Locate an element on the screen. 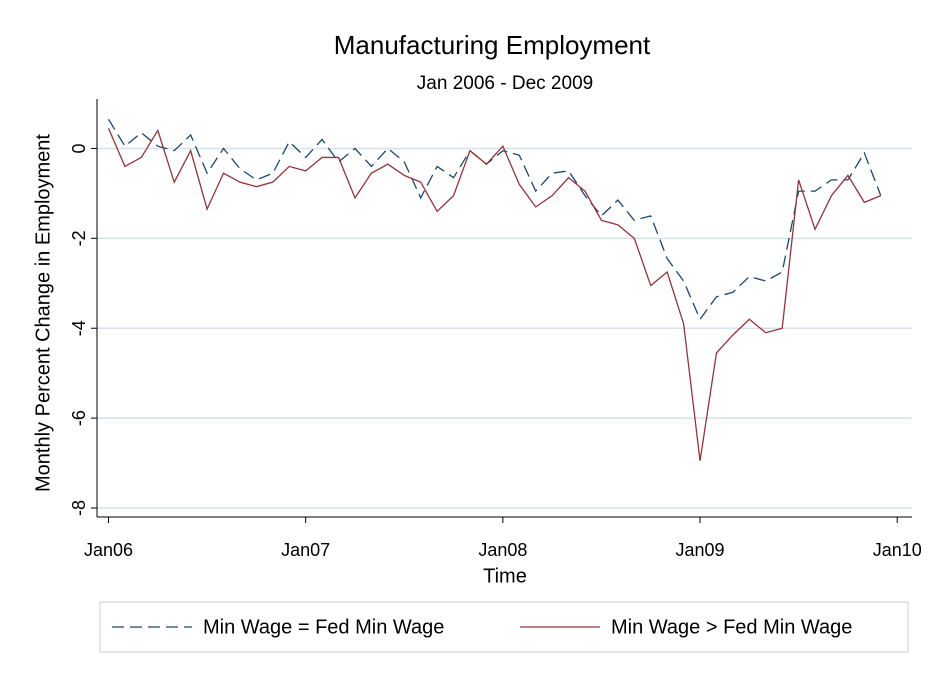  y-tick-label: -6 is located at coordinates (79, 418).